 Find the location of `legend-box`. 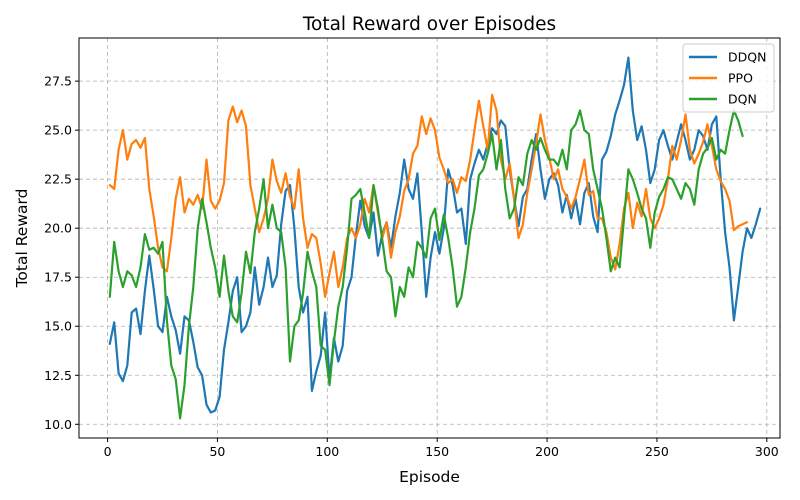

legend-box is located at coordinates (728, 78).